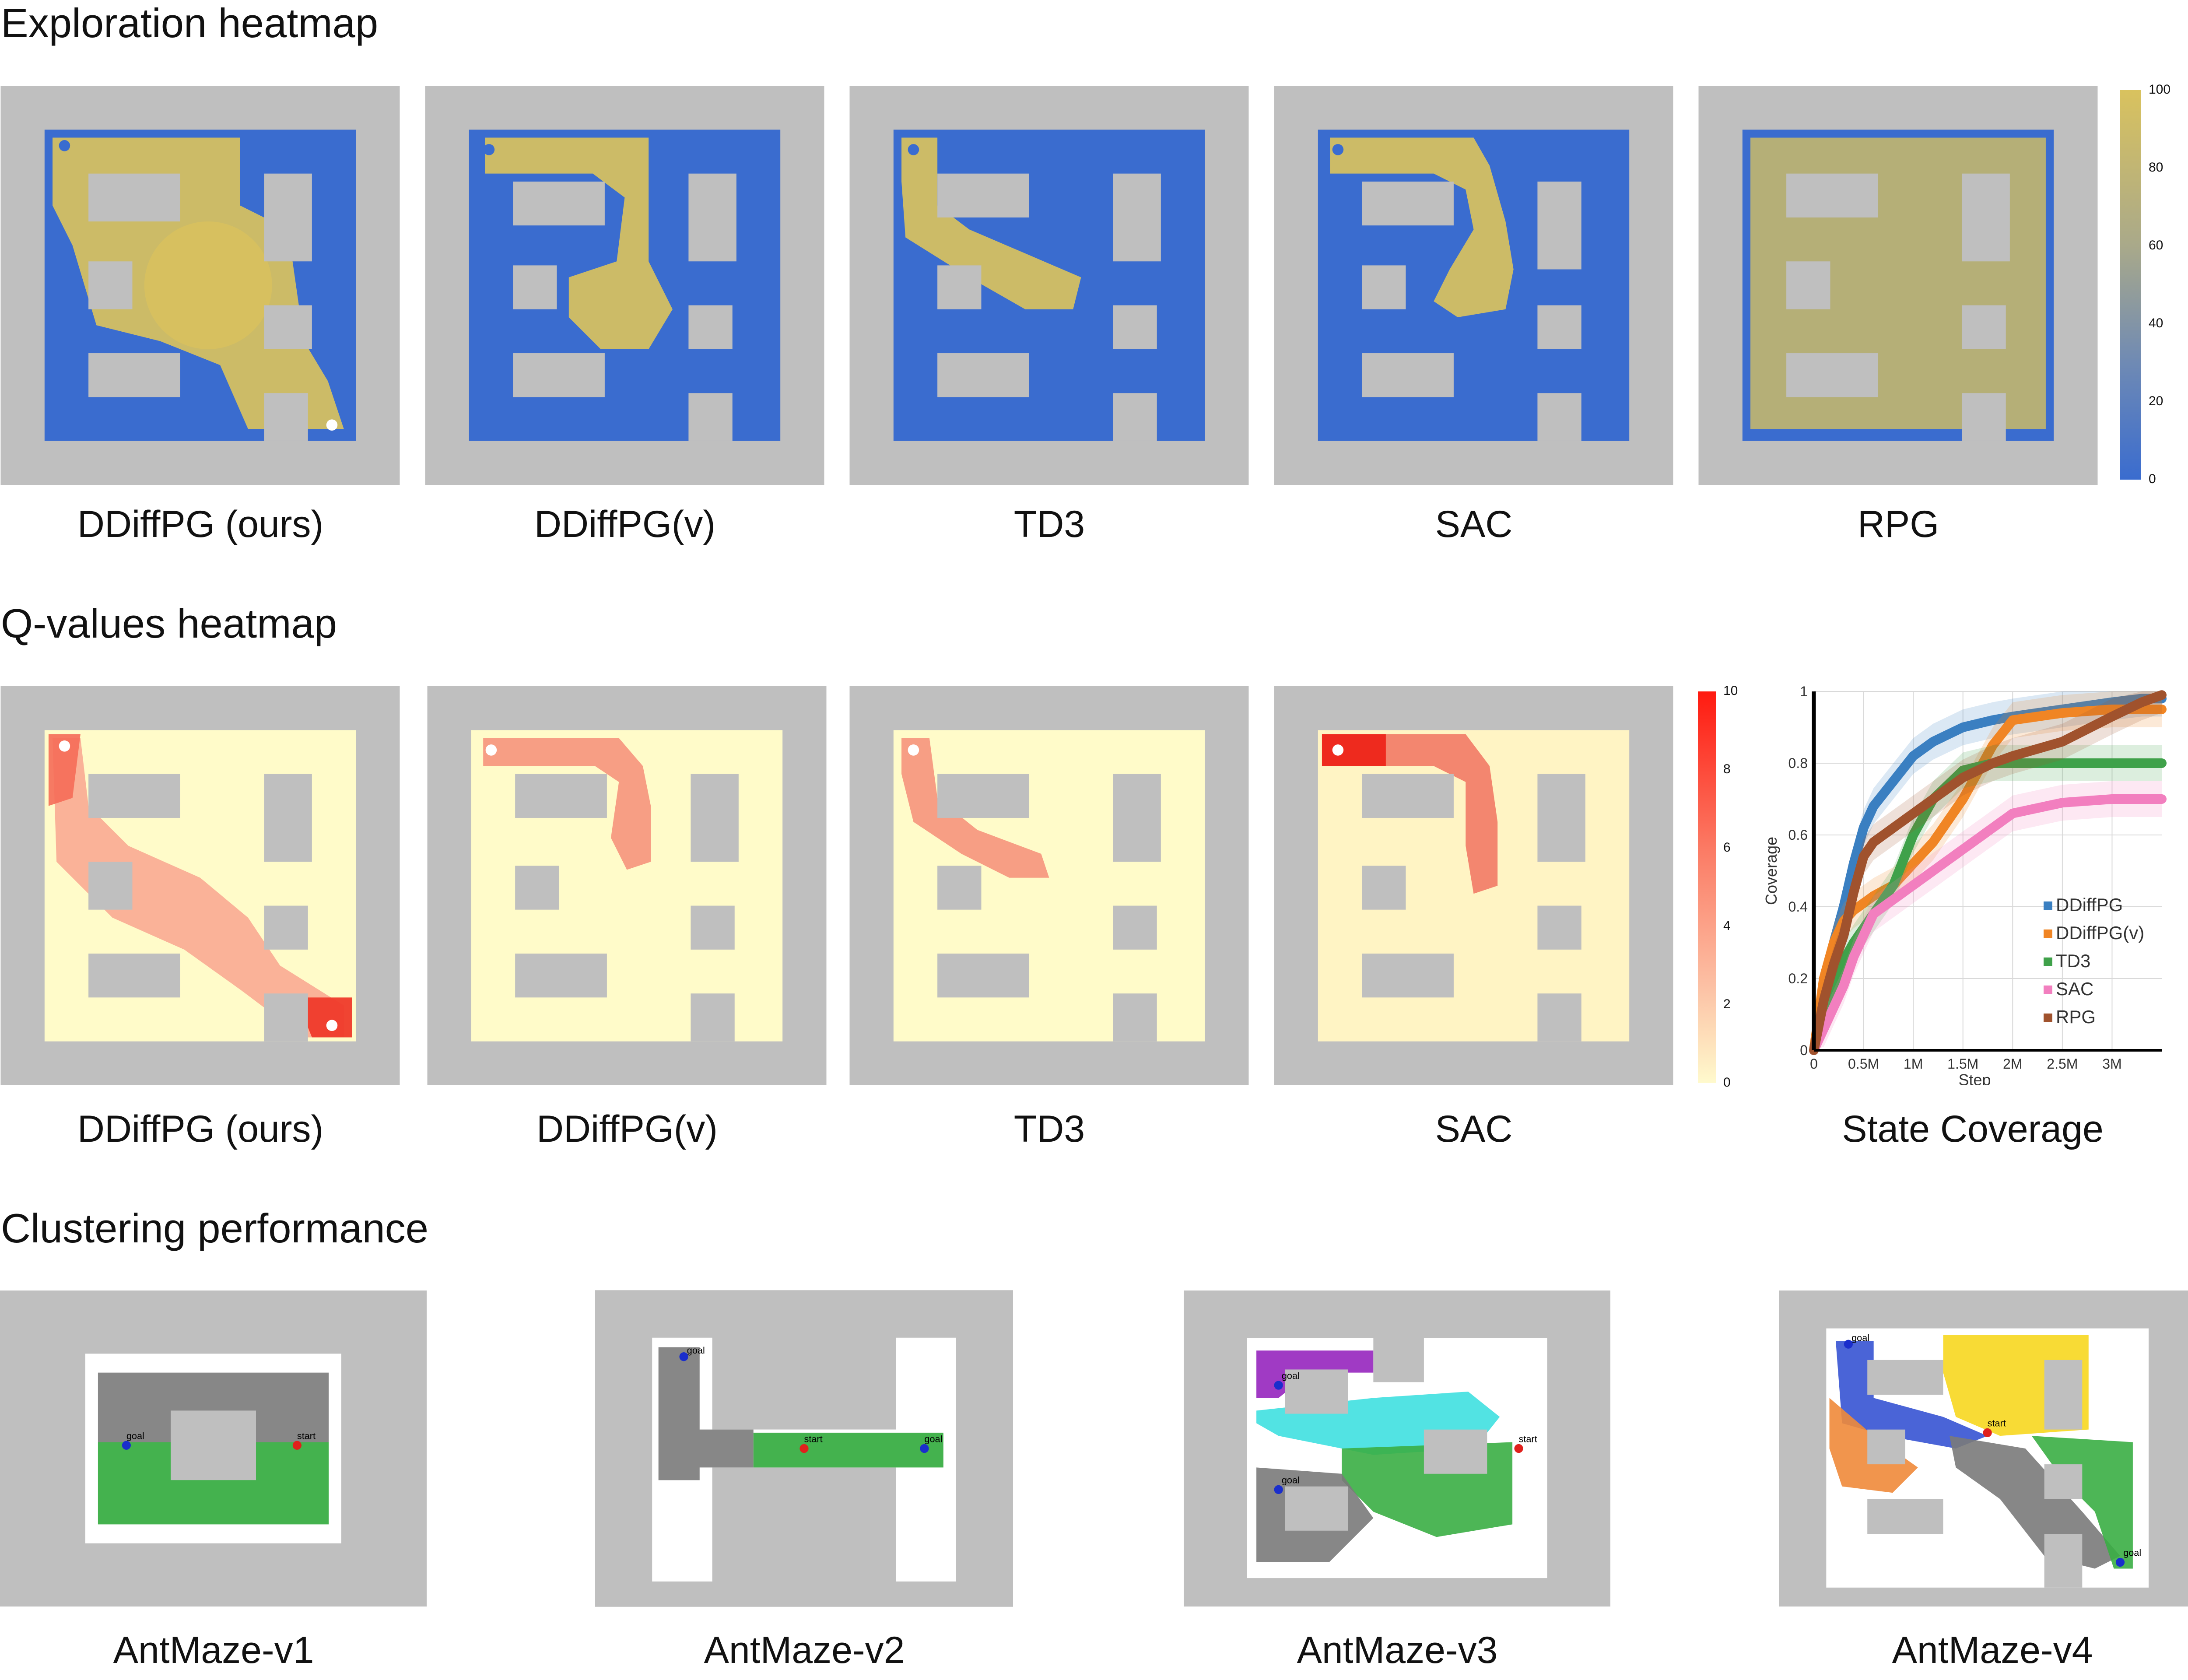  I want to click on cluster-maze-v3: goal goal start, so click(1397, 1448).